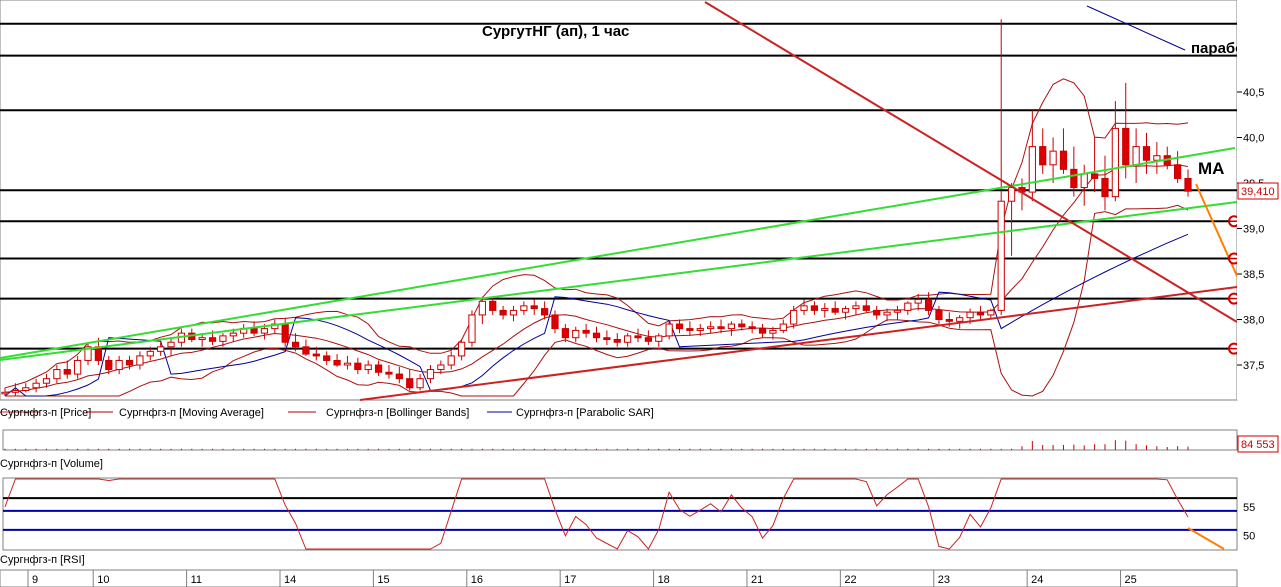  I want to click on legend-volume: Сургнфгз-п [Volume], so click(51, 464).